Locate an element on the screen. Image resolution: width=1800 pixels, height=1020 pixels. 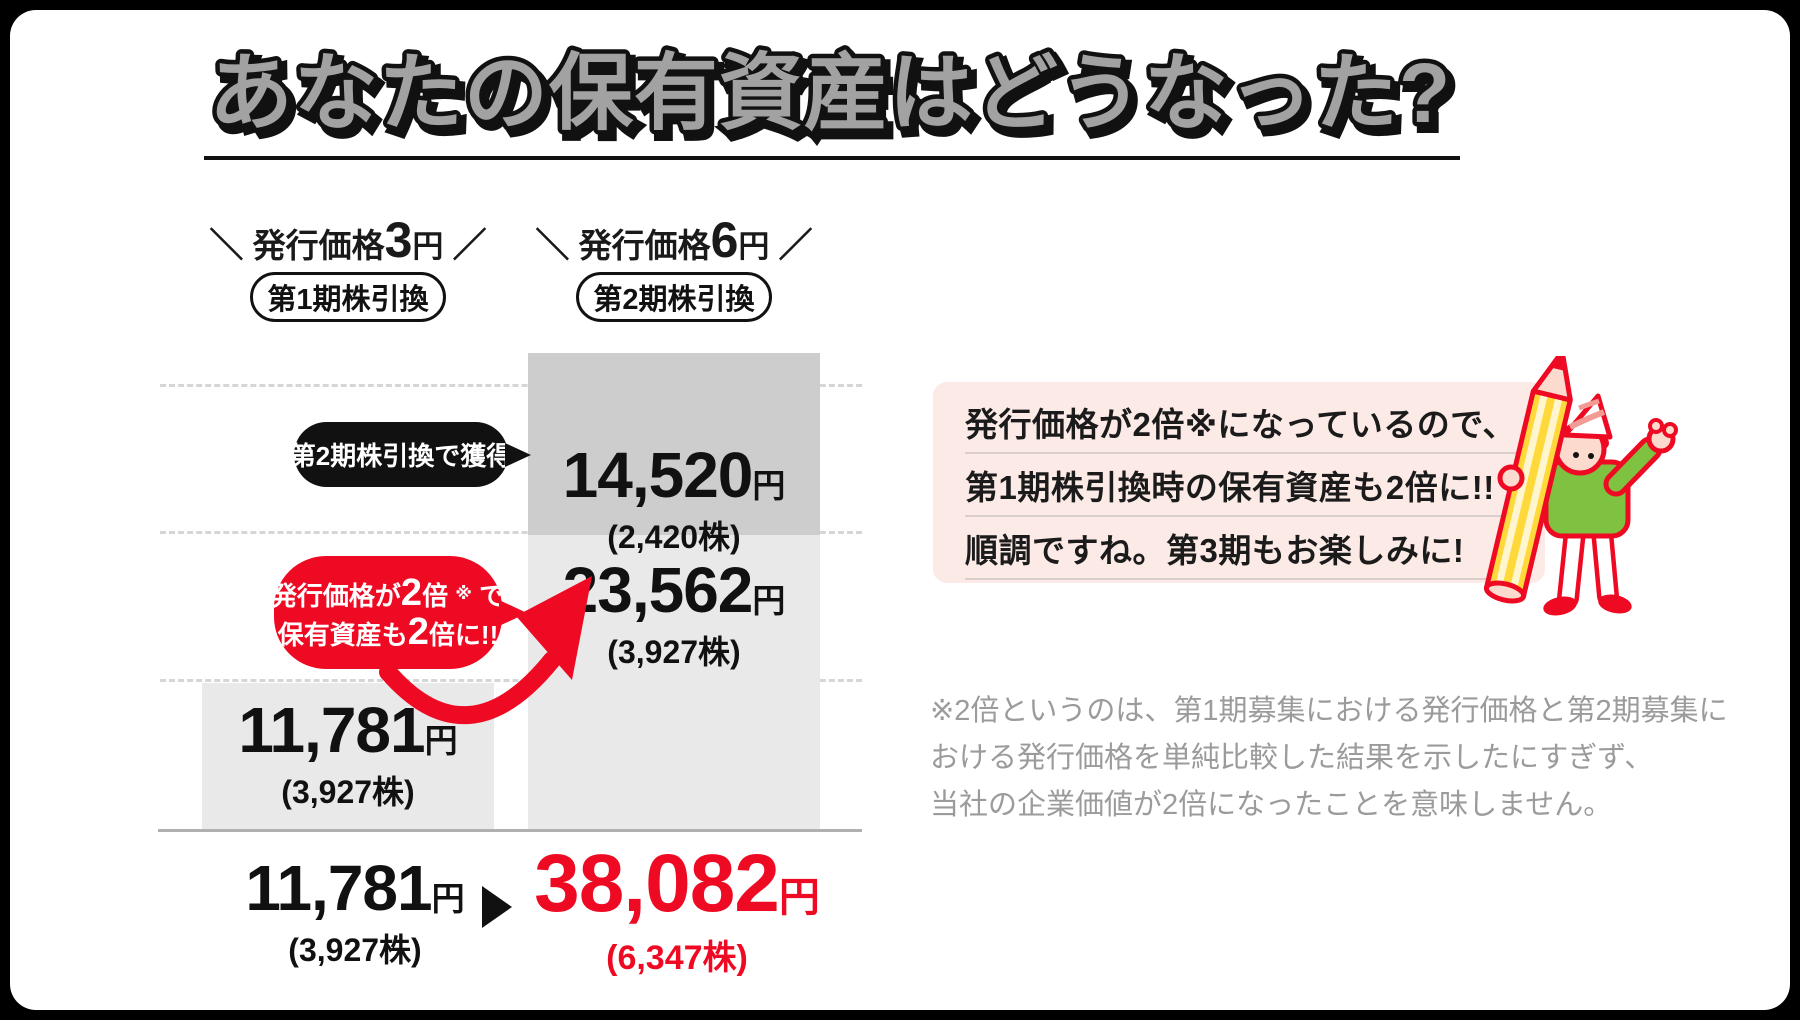
total-before: 11,781円 (3,927株) is located at coordinates (355, 913).